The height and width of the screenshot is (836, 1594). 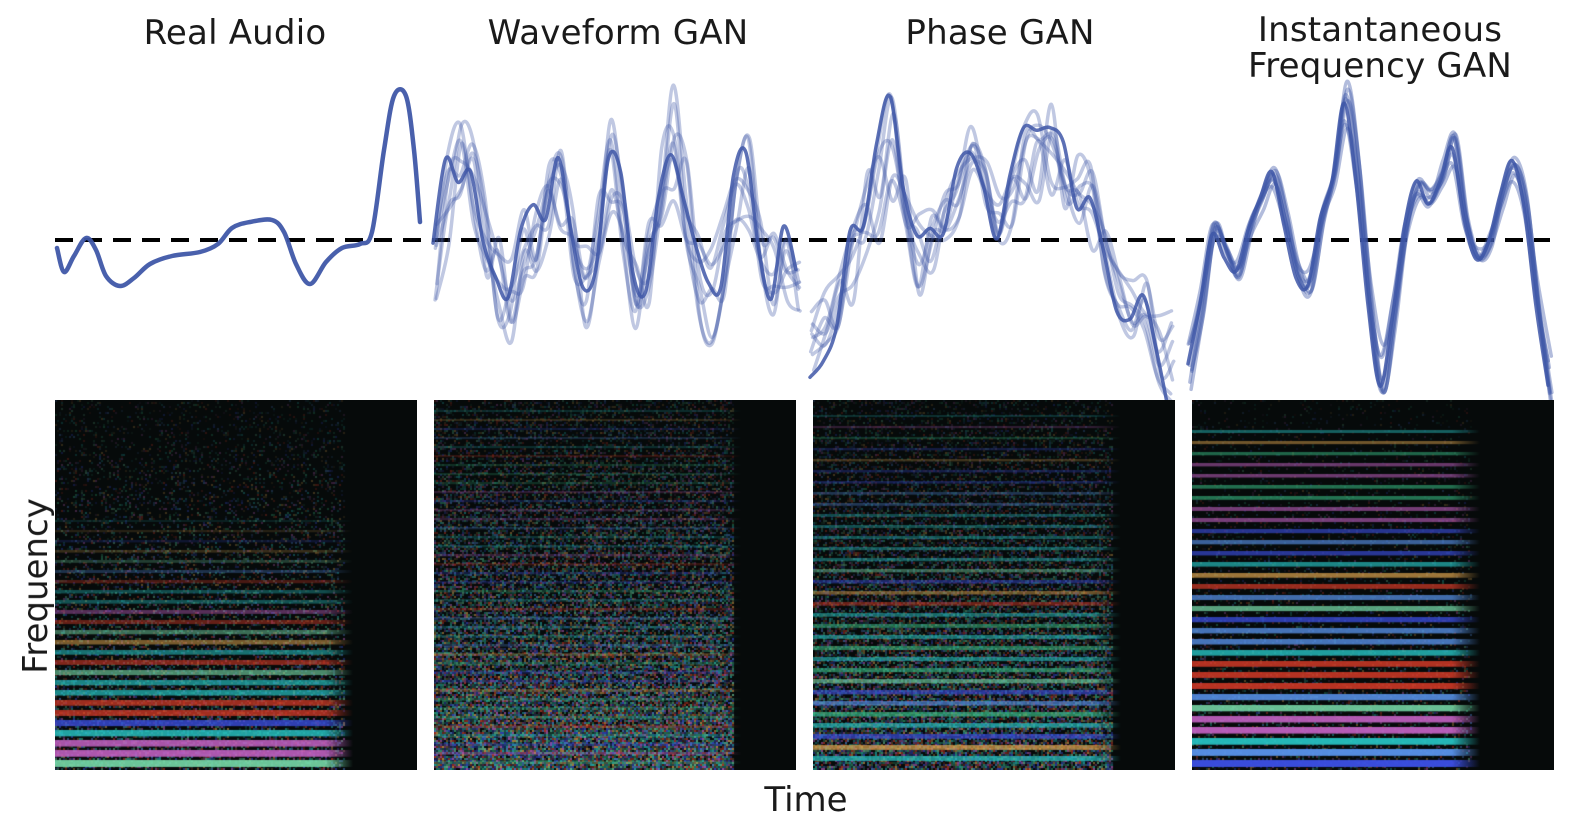 What do you see at coordinates (806, 800) in the screenshot?
I see `x-axis-label: Time` at bounding box center [806, 800].